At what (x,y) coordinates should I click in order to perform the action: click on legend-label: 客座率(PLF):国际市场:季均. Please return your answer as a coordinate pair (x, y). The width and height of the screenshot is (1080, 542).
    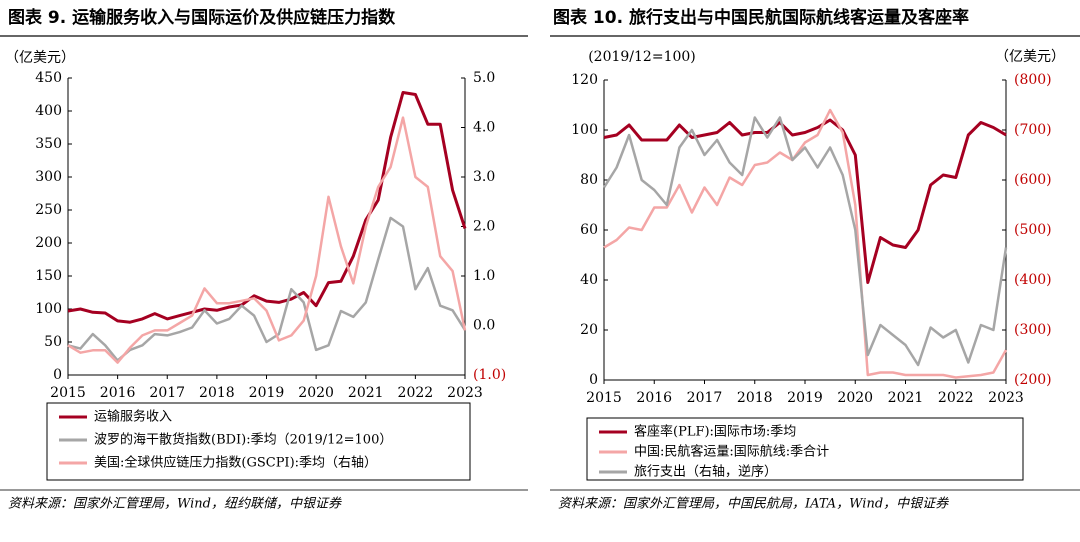
    Looking at the image, I should click on (715, 432).